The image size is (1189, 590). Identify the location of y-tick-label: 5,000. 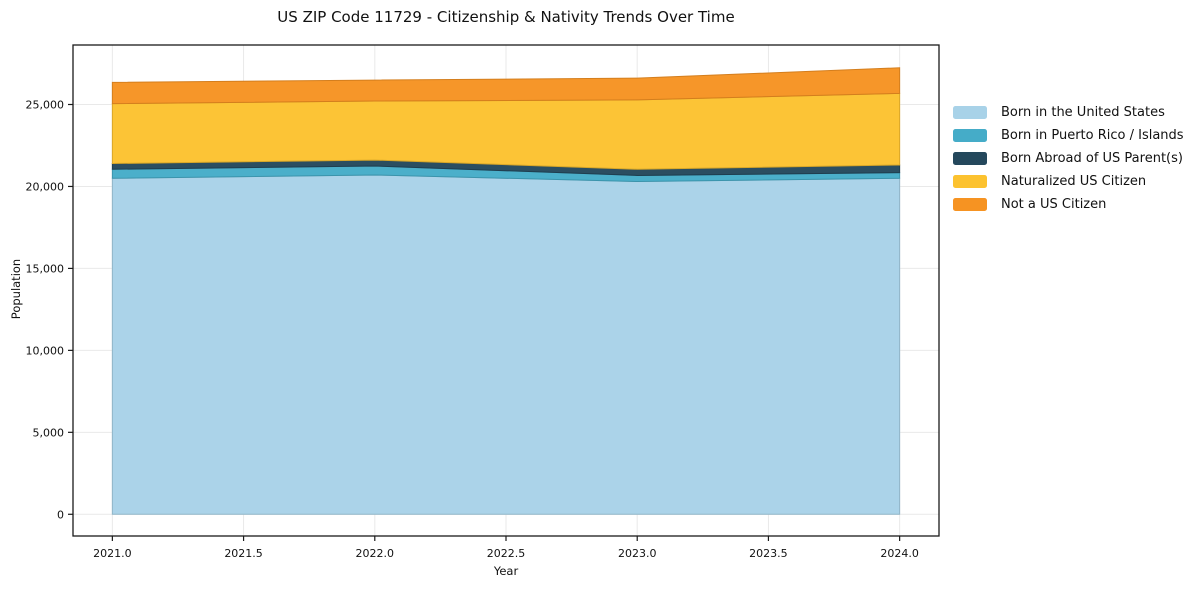
(49, 432).